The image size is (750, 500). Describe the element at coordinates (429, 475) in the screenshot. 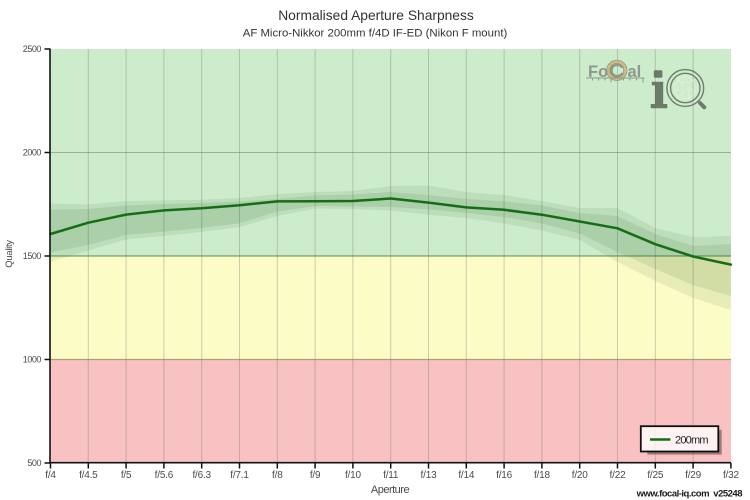

I see `svg-text: f/13` at that location.